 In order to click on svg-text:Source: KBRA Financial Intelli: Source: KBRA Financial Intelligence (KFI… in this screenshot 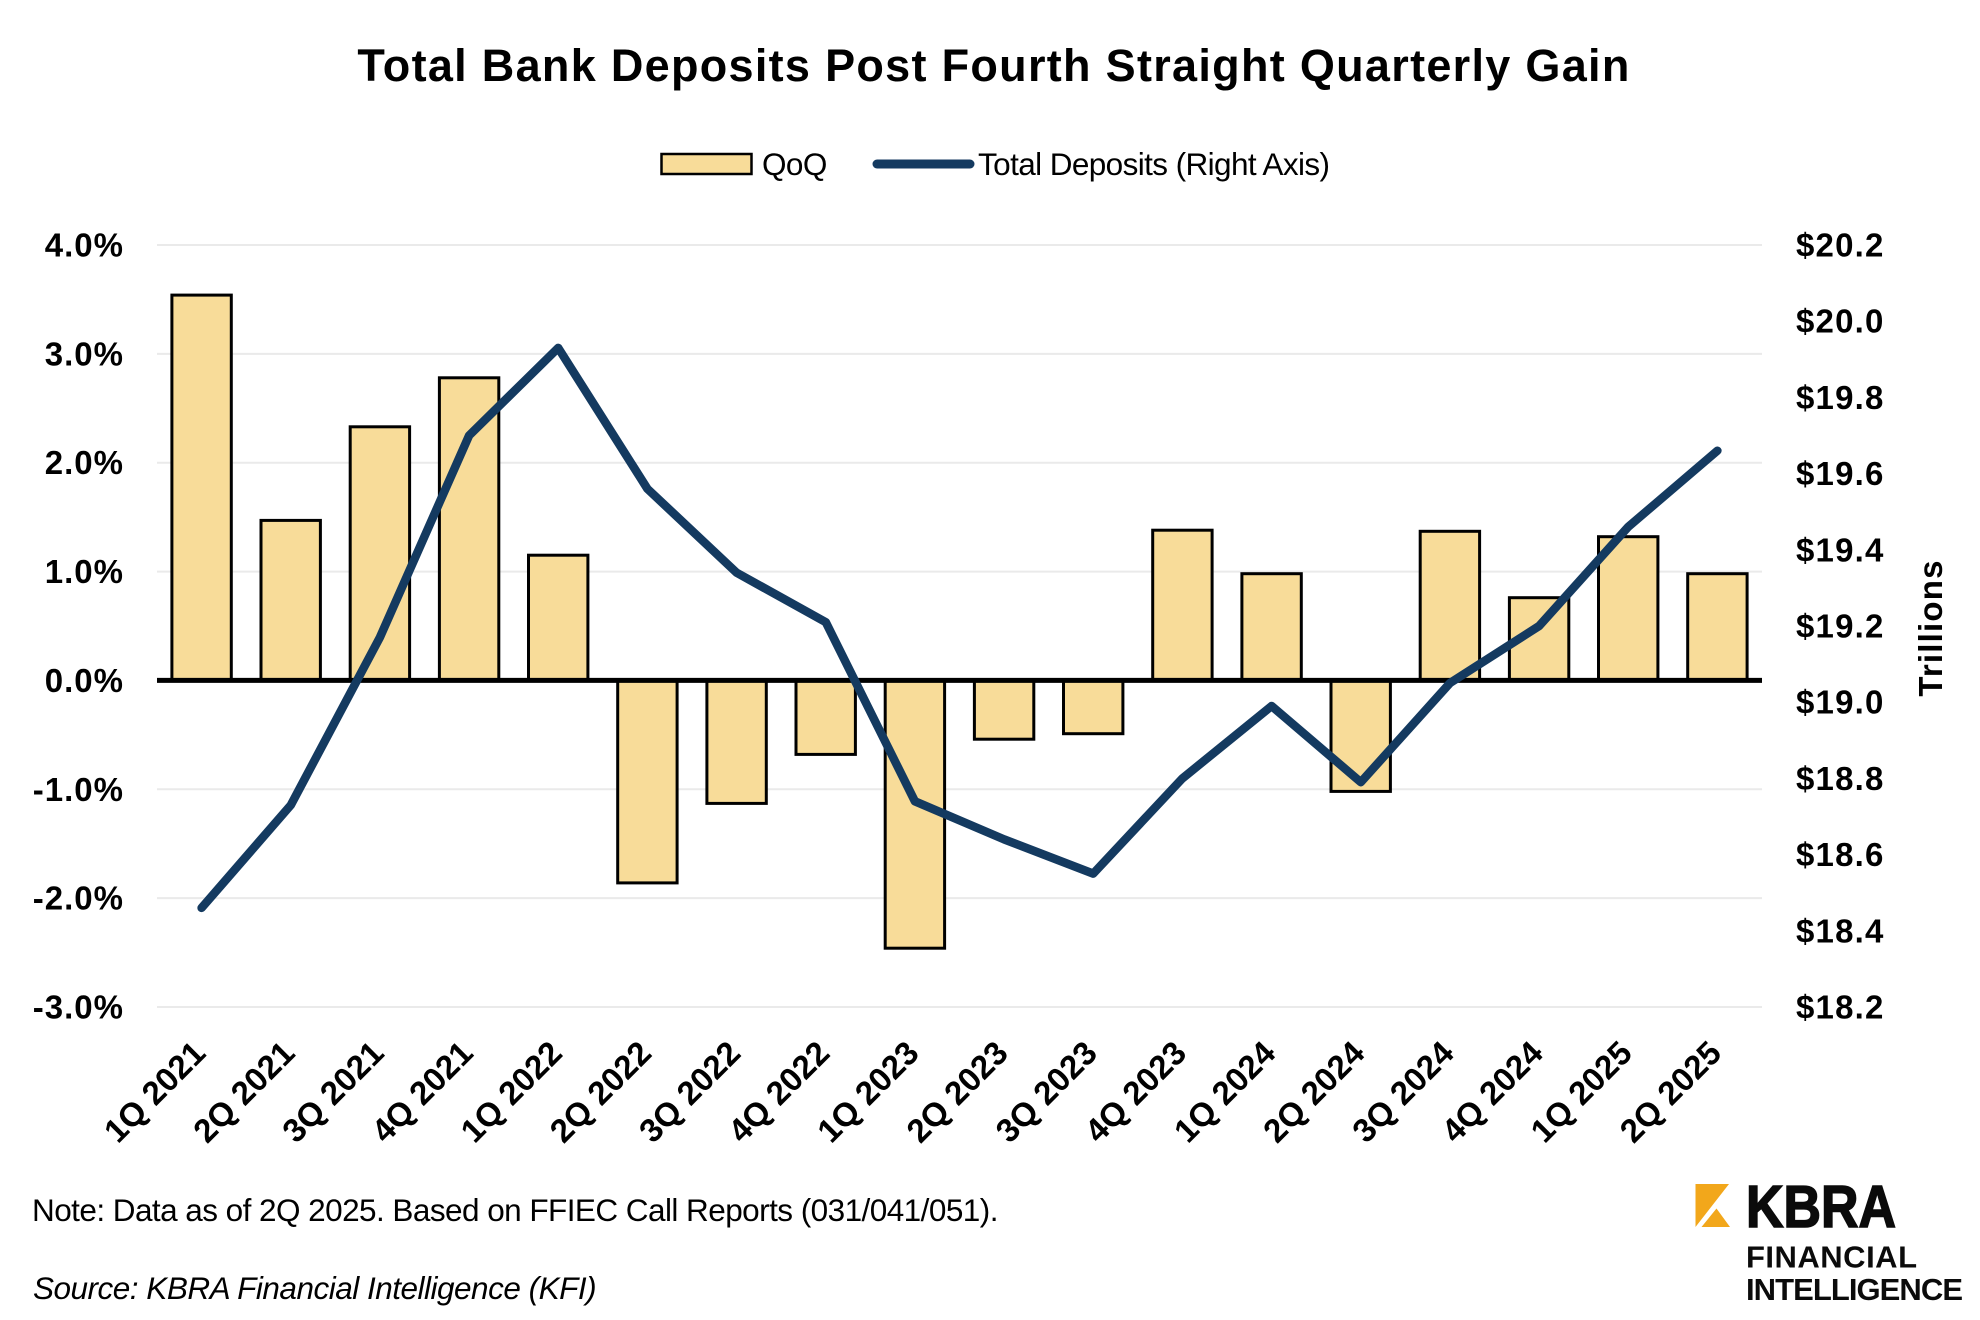, I will do `click(314, 1288)`.